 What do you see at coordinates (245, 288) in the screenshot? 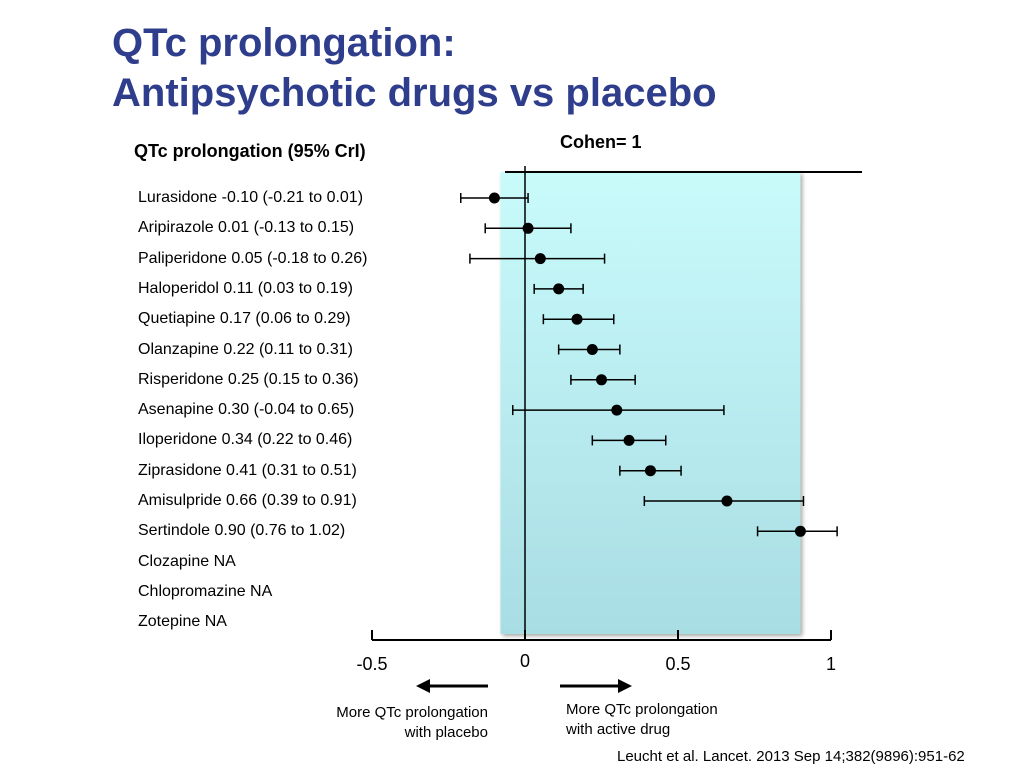
I see `drug-label: Haloperidol 0.11 (0.03 to 0.19)` at bounding box center [245, 288].